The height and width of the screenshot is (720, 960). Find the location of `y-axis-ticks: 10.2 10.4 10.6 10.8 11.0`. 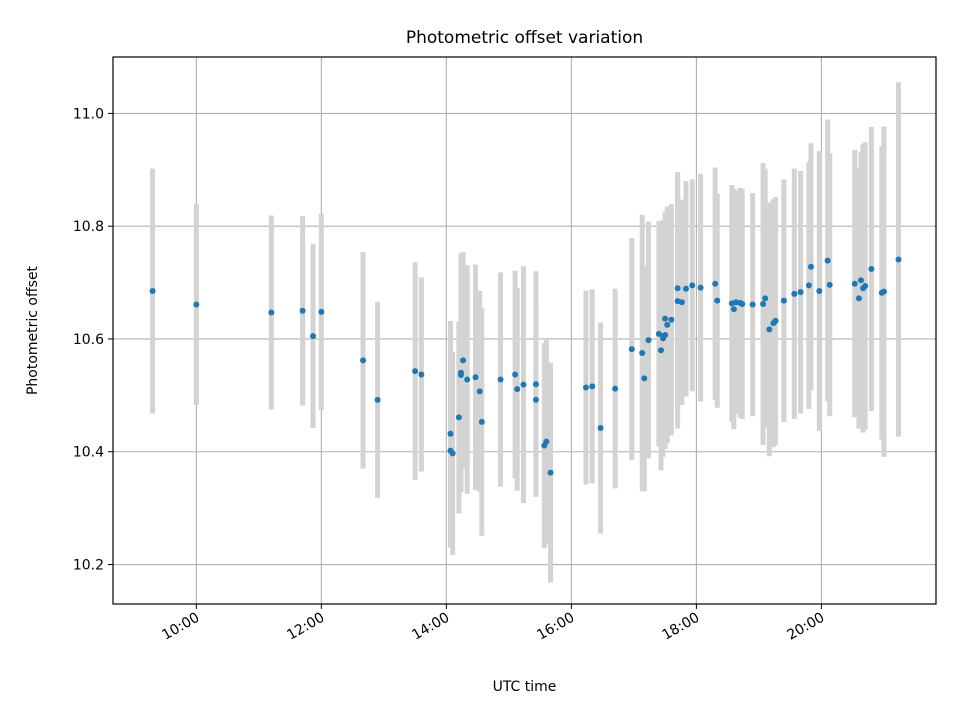

y-axis-ticks: 10.2 10.4 10.6 10.8 11.0 is located at coordinates (93, 340).